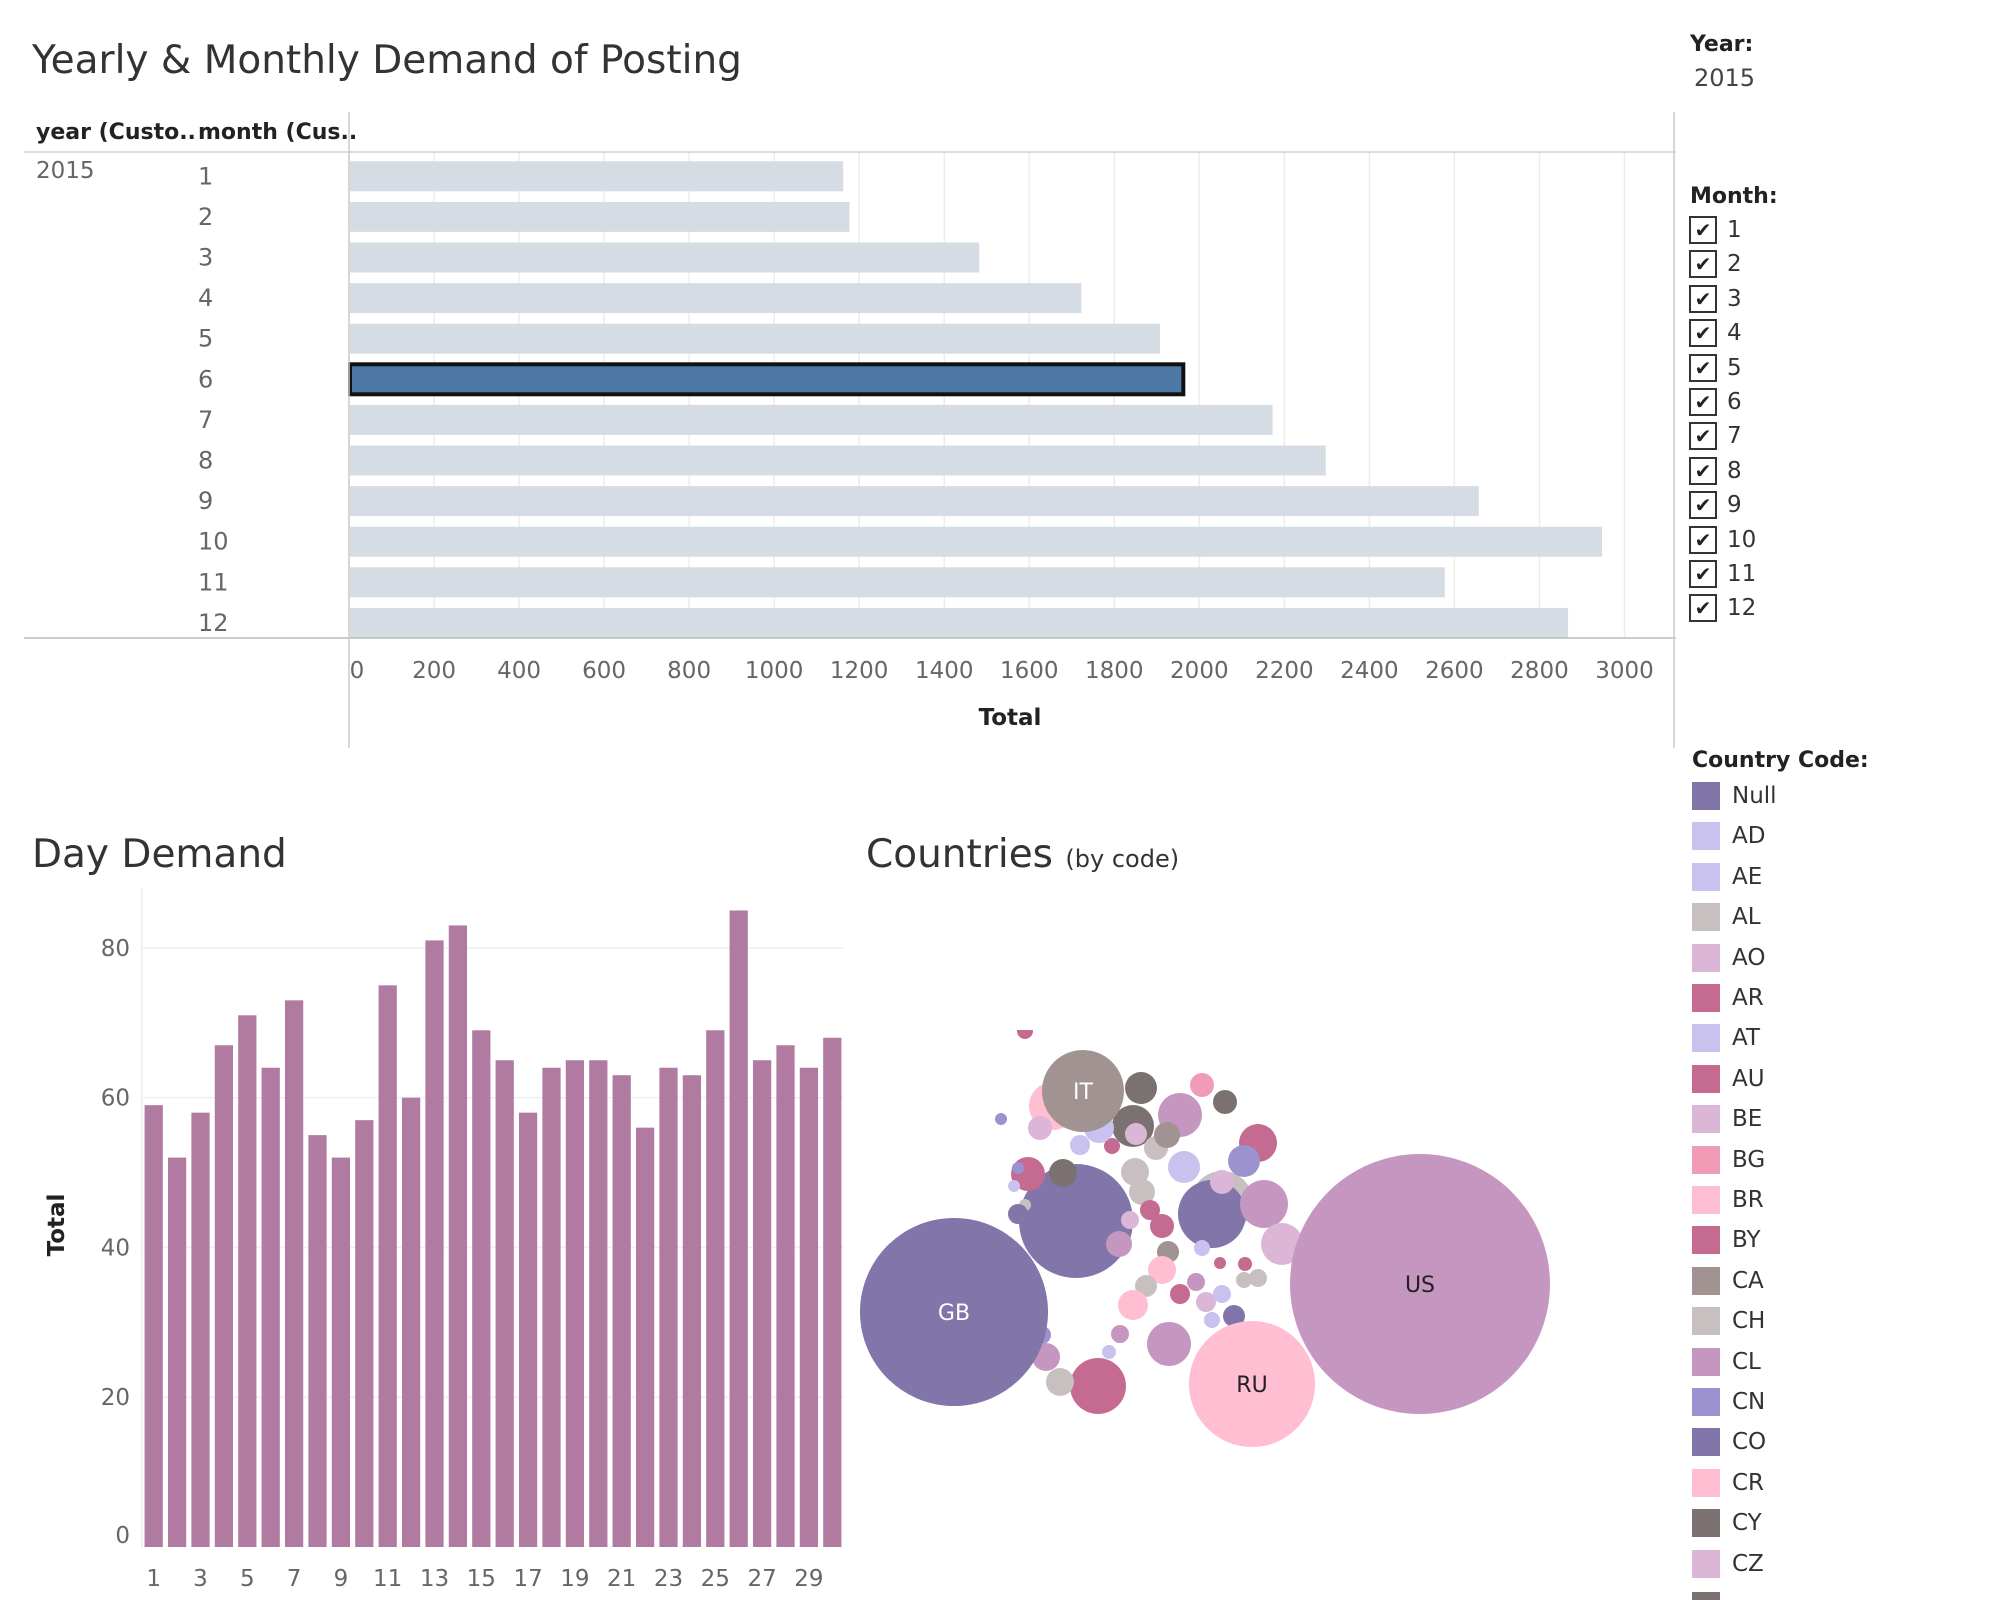 The height and width of the screenshot is (1600, 2000). What do you see at coordinates (1728, 836) in the screenshot?
I see `country-legend-item: AD` at bounding box center [1728, 836].